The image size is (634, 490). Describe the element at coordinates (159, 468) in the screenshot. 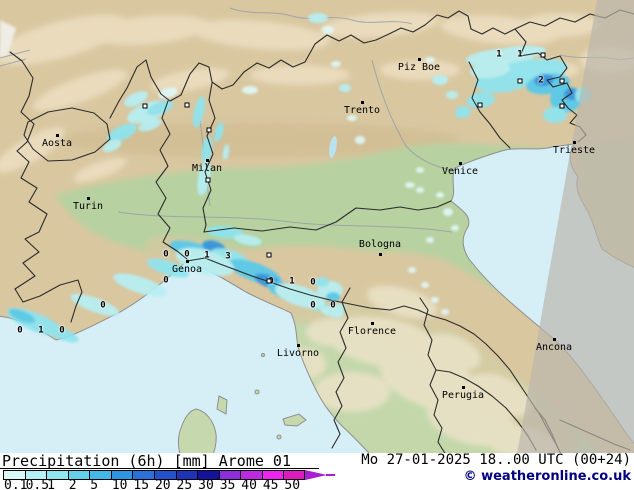

I see `legend-title-rule` at that location.